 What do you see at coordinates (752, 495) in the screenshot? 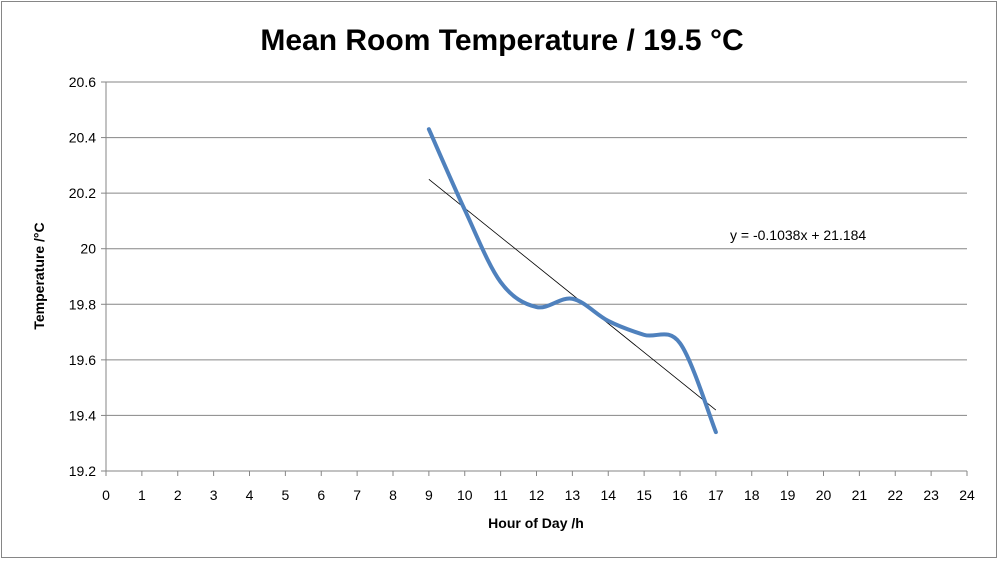
I see `x-tick-label: 18` at bounding box center [752, 495].